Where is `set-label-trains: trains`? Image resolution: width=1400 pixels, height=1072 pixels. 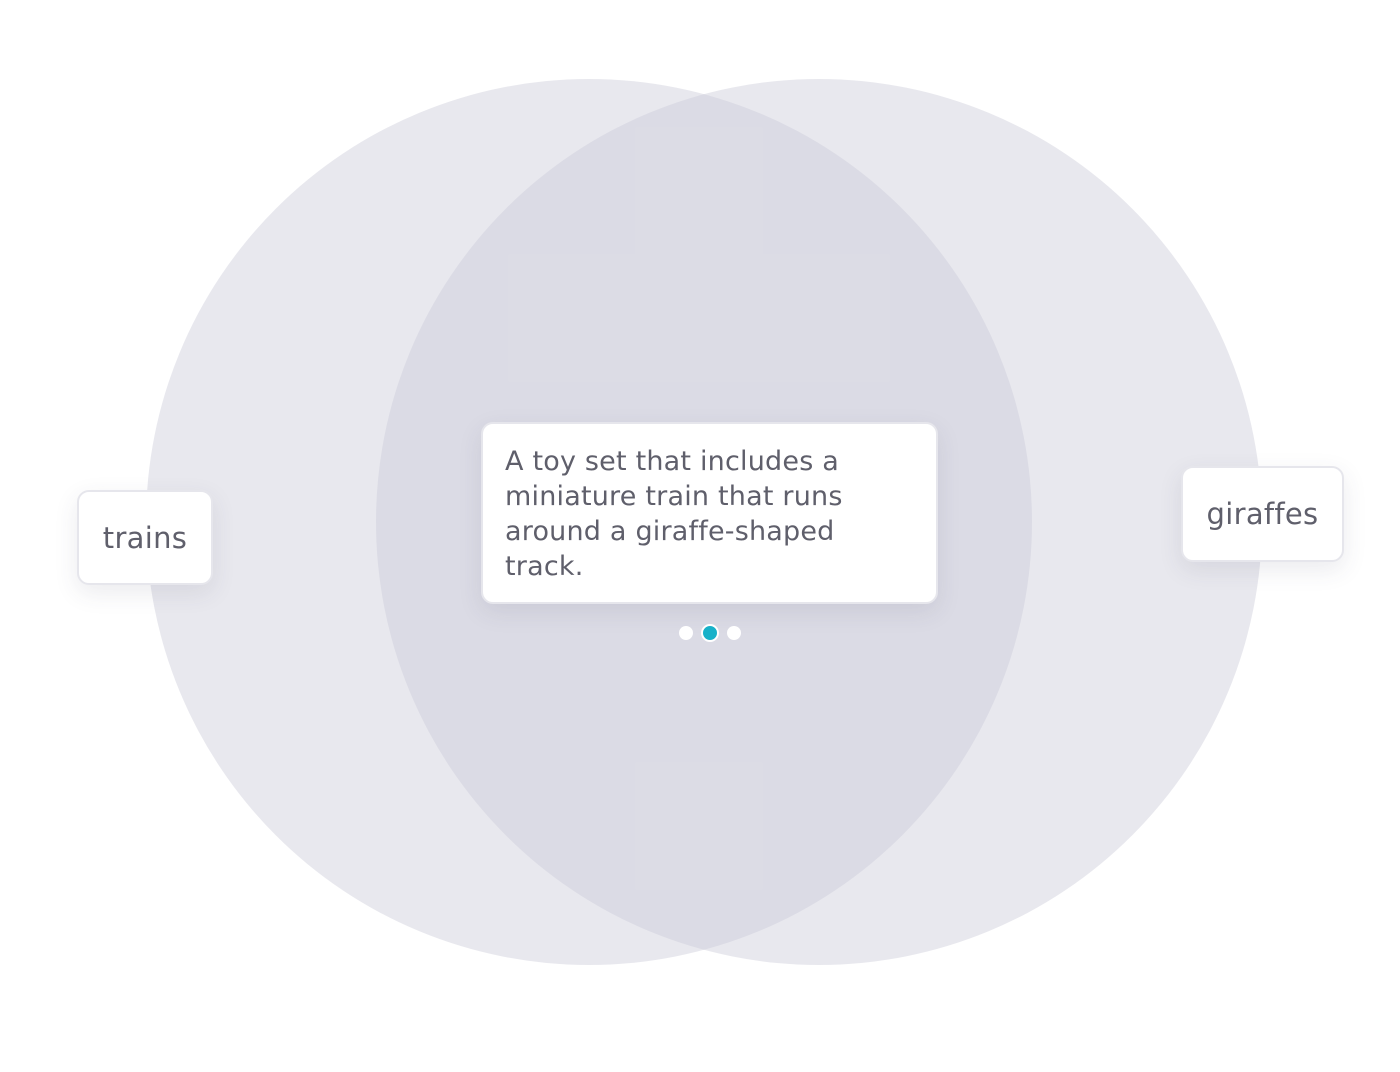
set-label-trains: trains is located at coordinates (145, 537).